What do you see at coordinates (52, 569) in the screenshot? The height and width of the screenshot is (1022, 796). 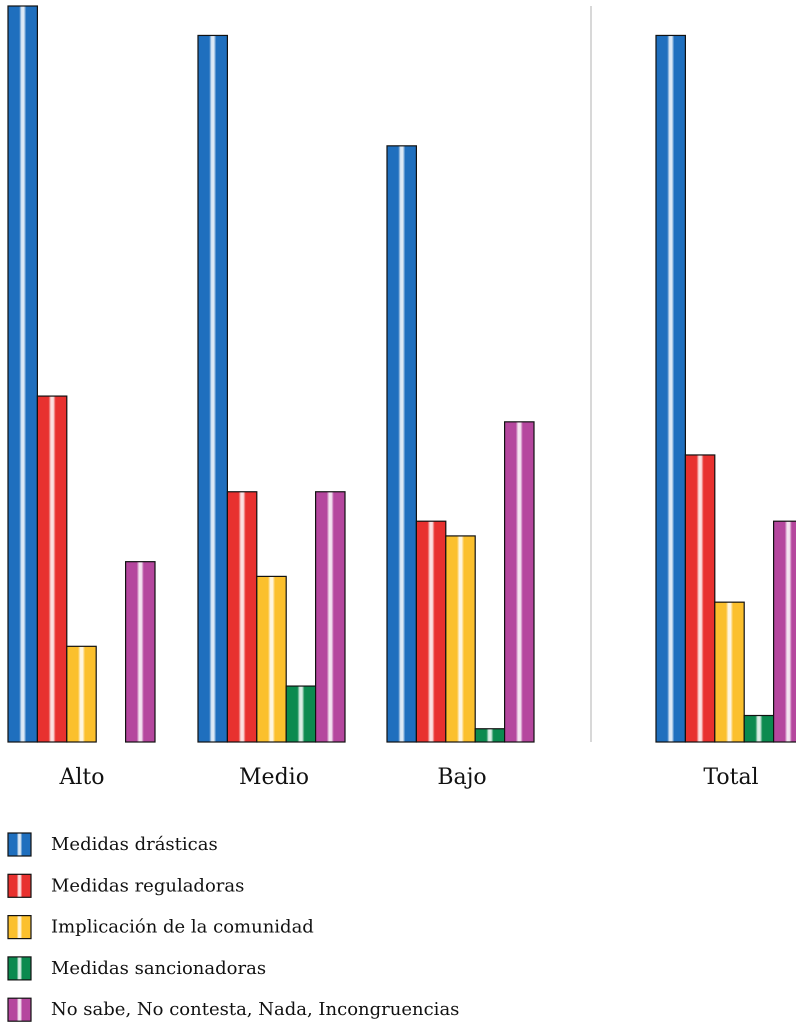 I see `bar-alto-medidas-reguladoras` at bounding box center [52, 569].